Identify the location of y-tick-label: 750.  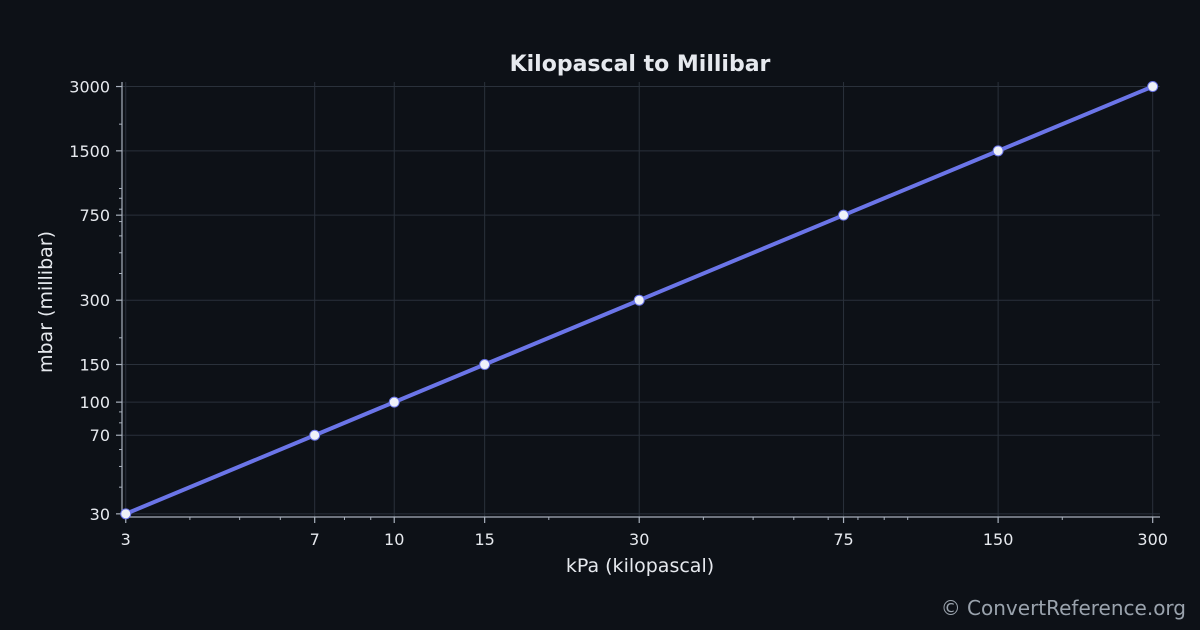
(94, 215).